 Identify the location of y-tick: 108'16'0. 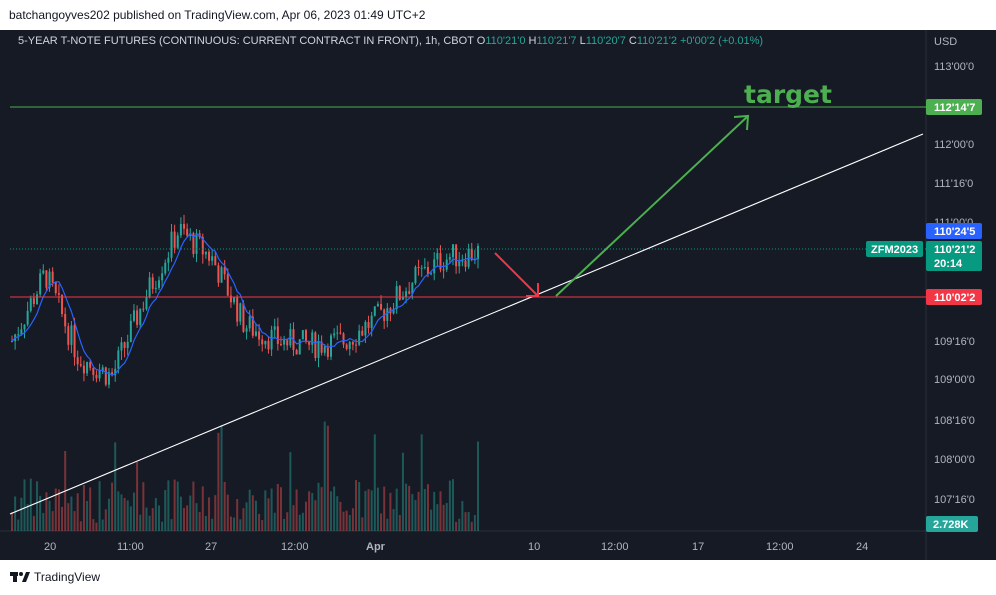
(954, 421).